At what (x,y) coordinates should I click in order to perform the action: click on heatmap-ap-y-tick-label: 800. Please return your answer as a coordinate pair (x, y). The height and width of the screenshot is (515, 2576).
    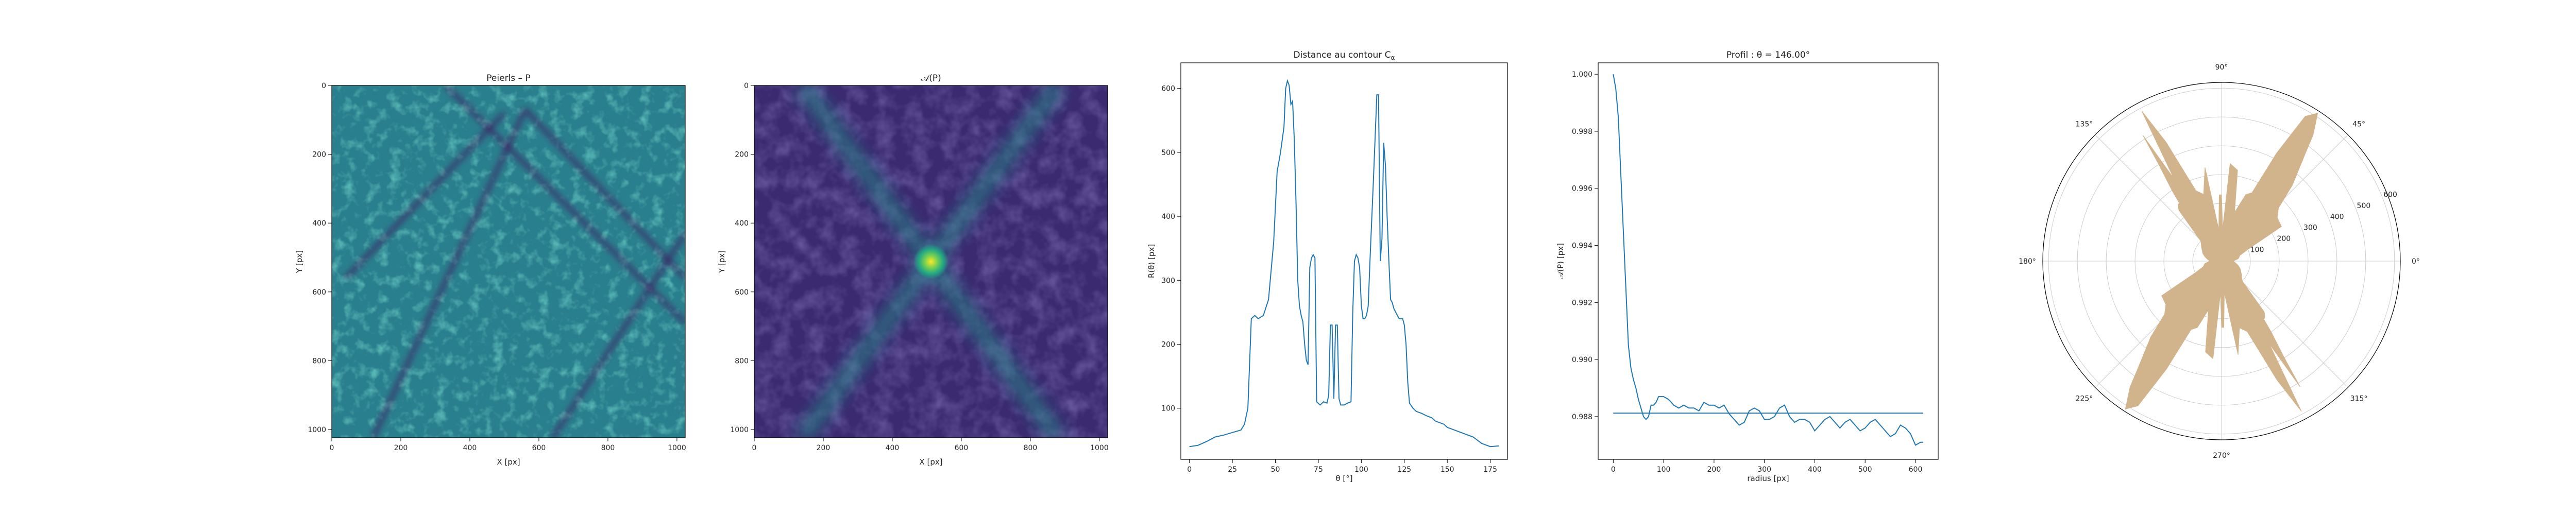
    Looking at the image, I should click on (742, 361).